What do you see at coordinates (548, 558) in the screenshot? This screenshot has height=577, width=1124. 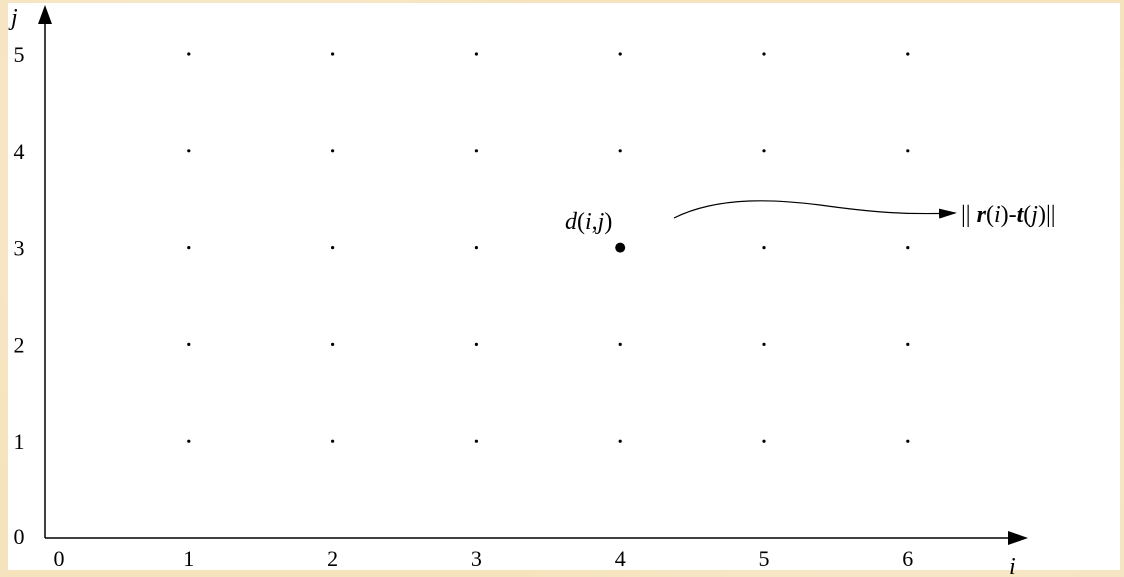 I see `x-tick-labels: 1 2 3 4 5 6` at bounding box center [548, 558].